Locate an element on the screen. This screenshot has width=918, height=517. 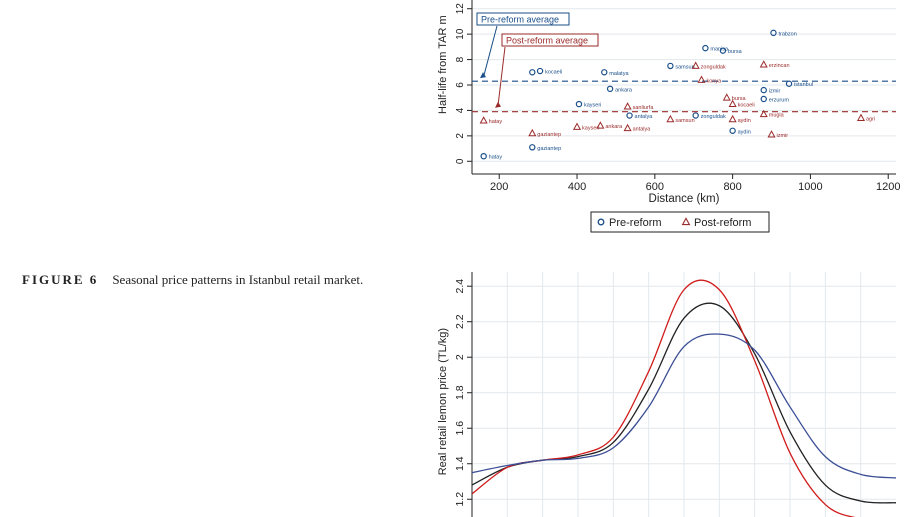
scatter-point-label: istanbul is located at coordinates (803, 85).